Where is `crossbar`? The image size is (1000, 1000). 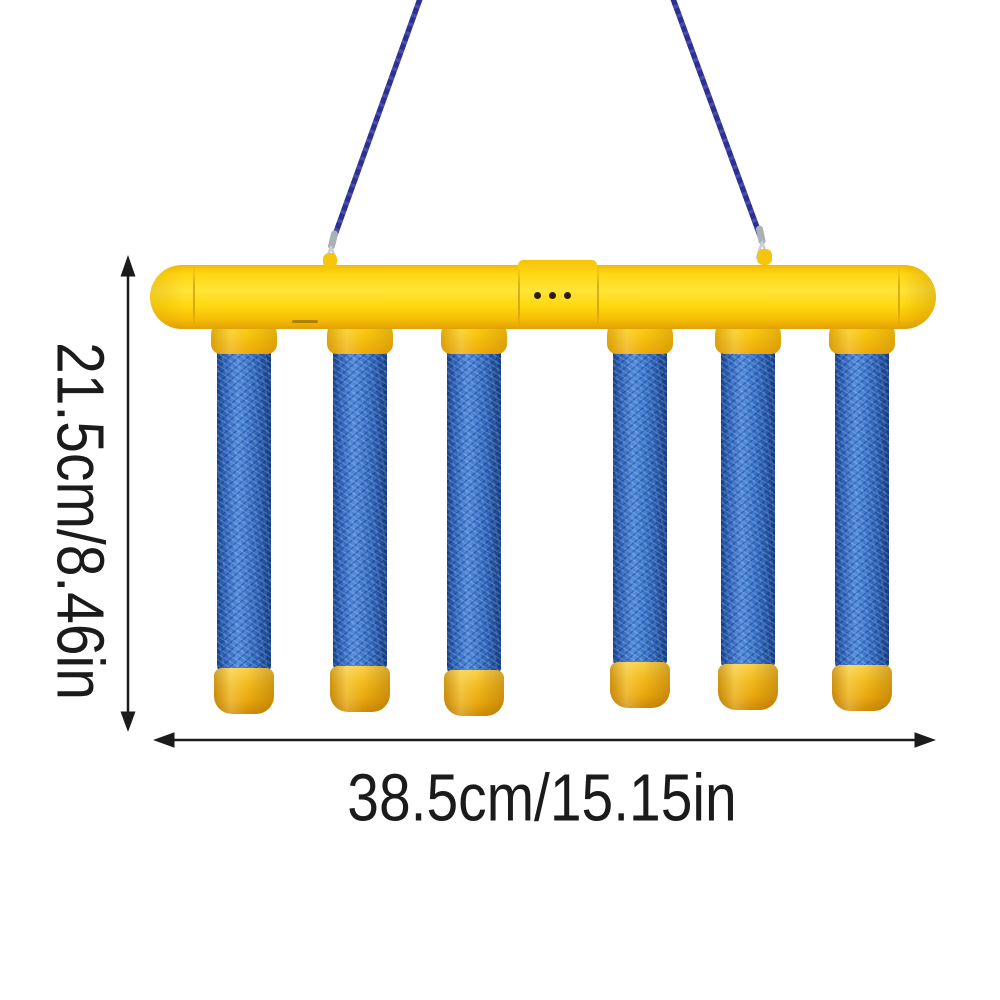
crossbar is located at coordinates (543, 294).